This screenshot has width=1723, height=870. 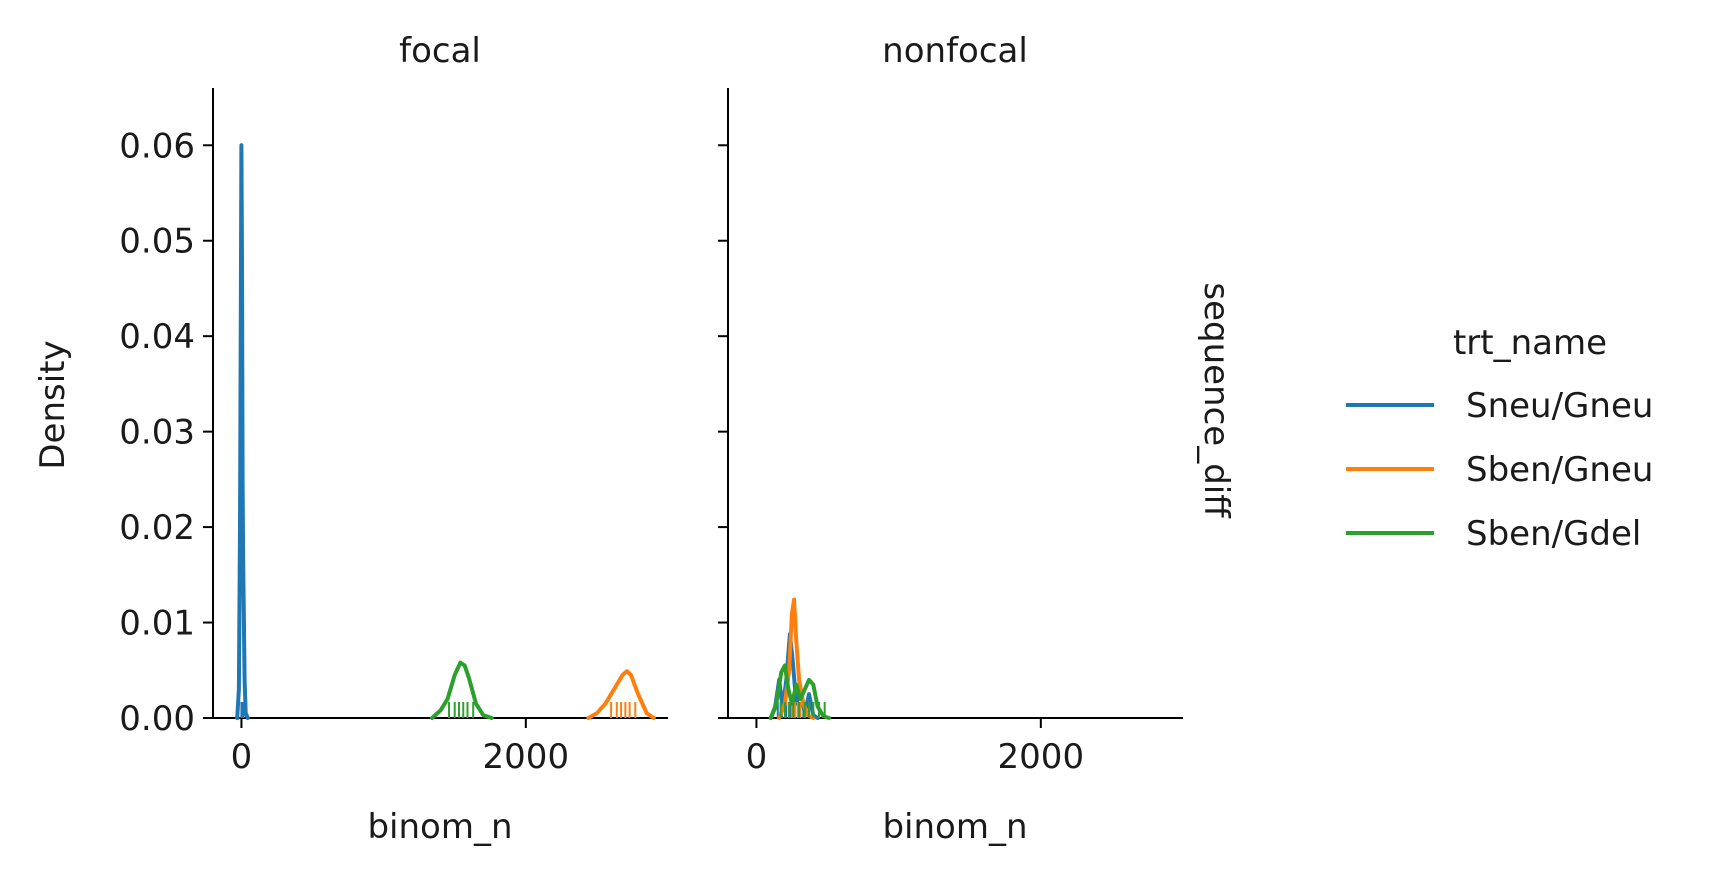 I want to click on x-axis-label-focal: binom_n, so click(x=439, y=827).